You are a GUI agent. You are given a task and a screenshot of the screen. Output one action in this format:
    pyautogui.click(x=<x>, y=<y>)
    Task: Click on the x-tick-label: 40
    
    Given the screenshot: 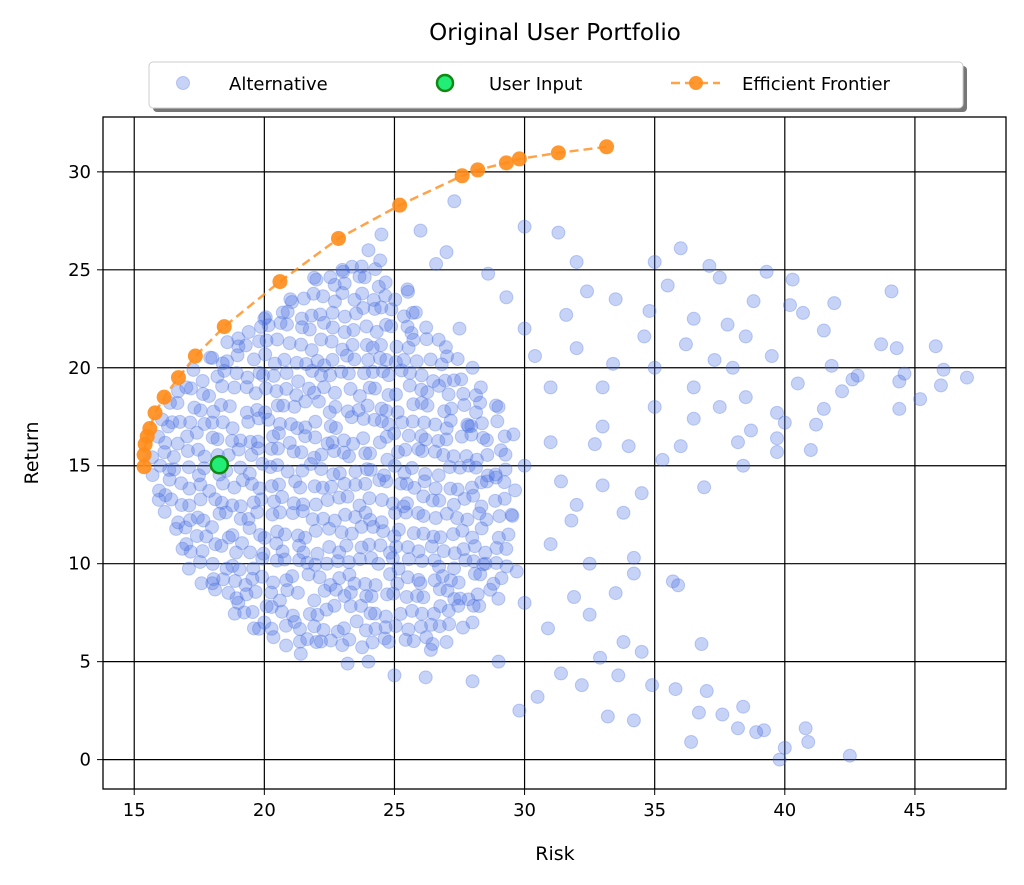 What is the action you would take?
    pyautogui.click(x=784, y=810)
    